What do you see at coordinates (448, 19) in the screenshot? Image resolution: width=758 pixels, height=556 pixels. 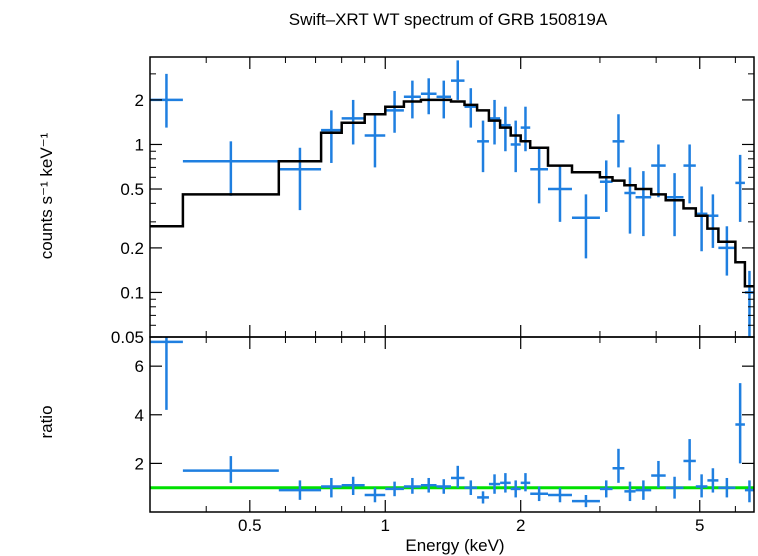 I see `chart-title: Swift–XRT WT spectrum of GRB 150819A` at bounding box center [448, 19].